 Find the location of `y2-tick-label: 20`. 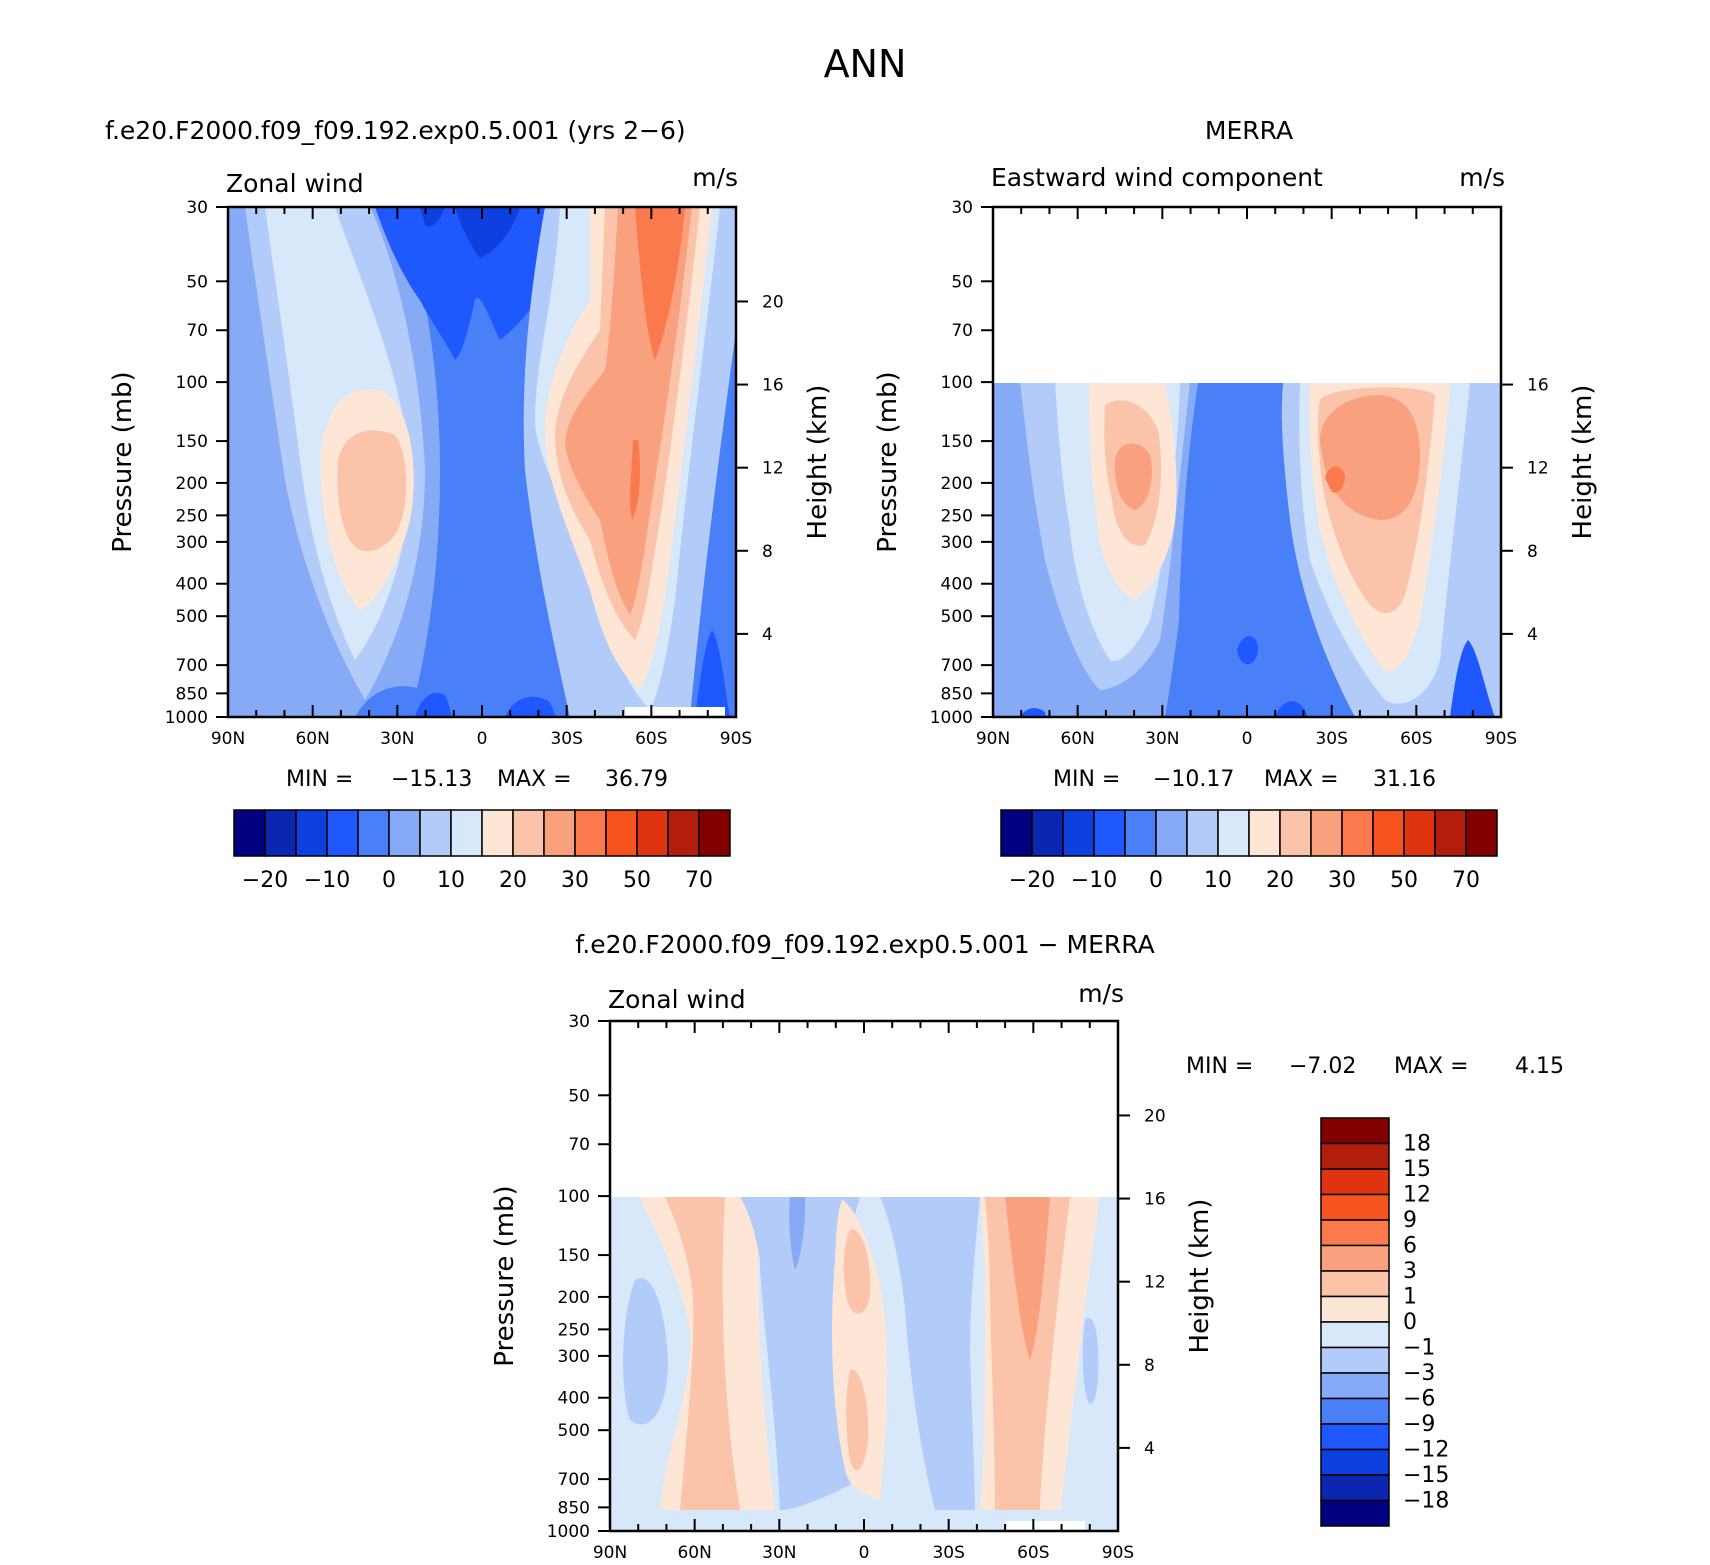

y2-tick-label: 20 is located at coordinates (773, 302).